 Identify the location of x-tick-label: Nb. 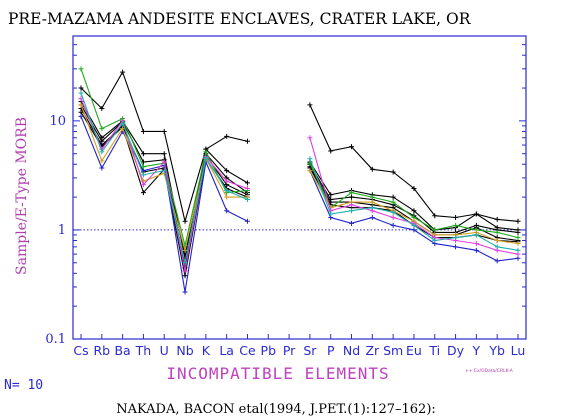
(184, 350).